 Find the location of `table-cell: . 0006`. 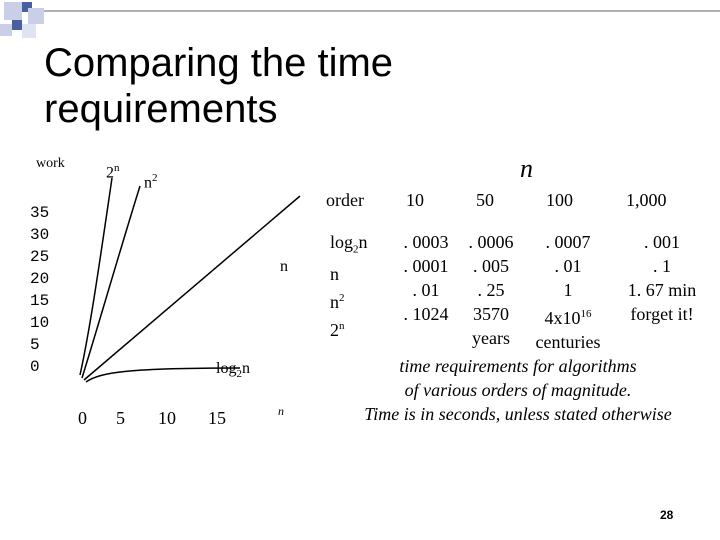

table-cell: . 0006 is located at coordinates (491, 242).